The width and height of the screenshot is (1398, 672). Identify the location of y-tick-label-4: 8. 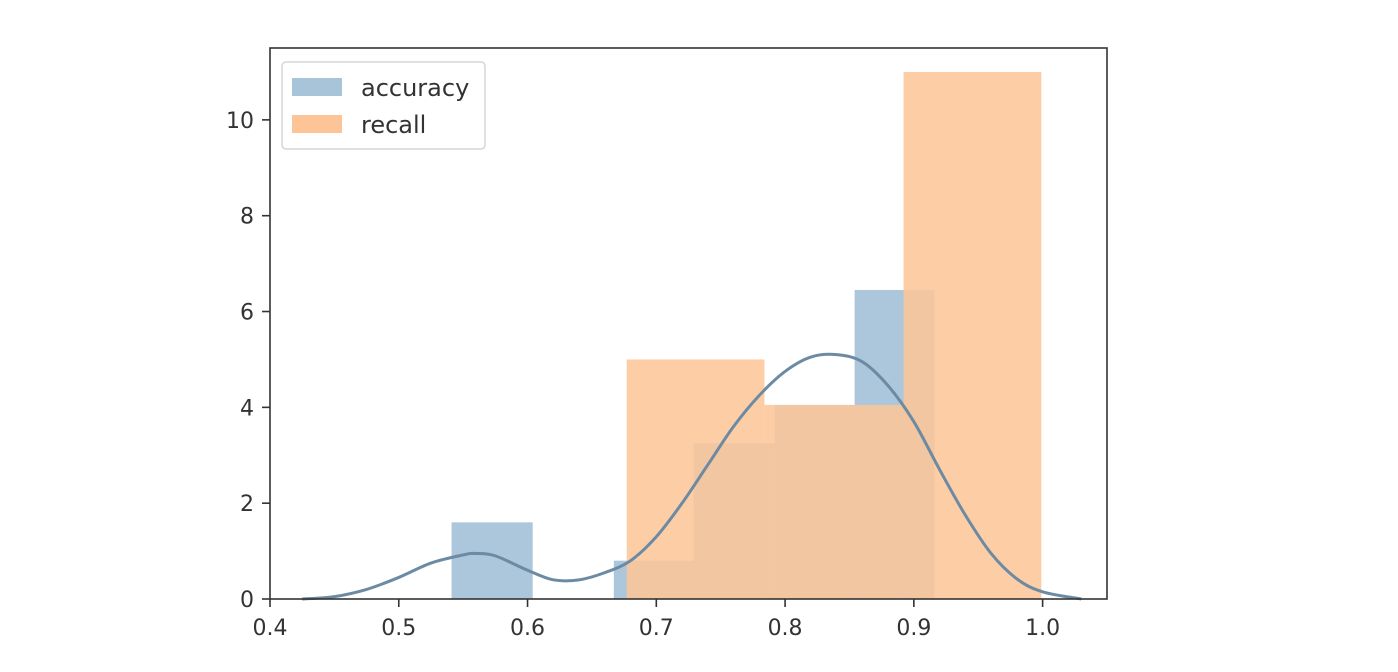
(247, 217).